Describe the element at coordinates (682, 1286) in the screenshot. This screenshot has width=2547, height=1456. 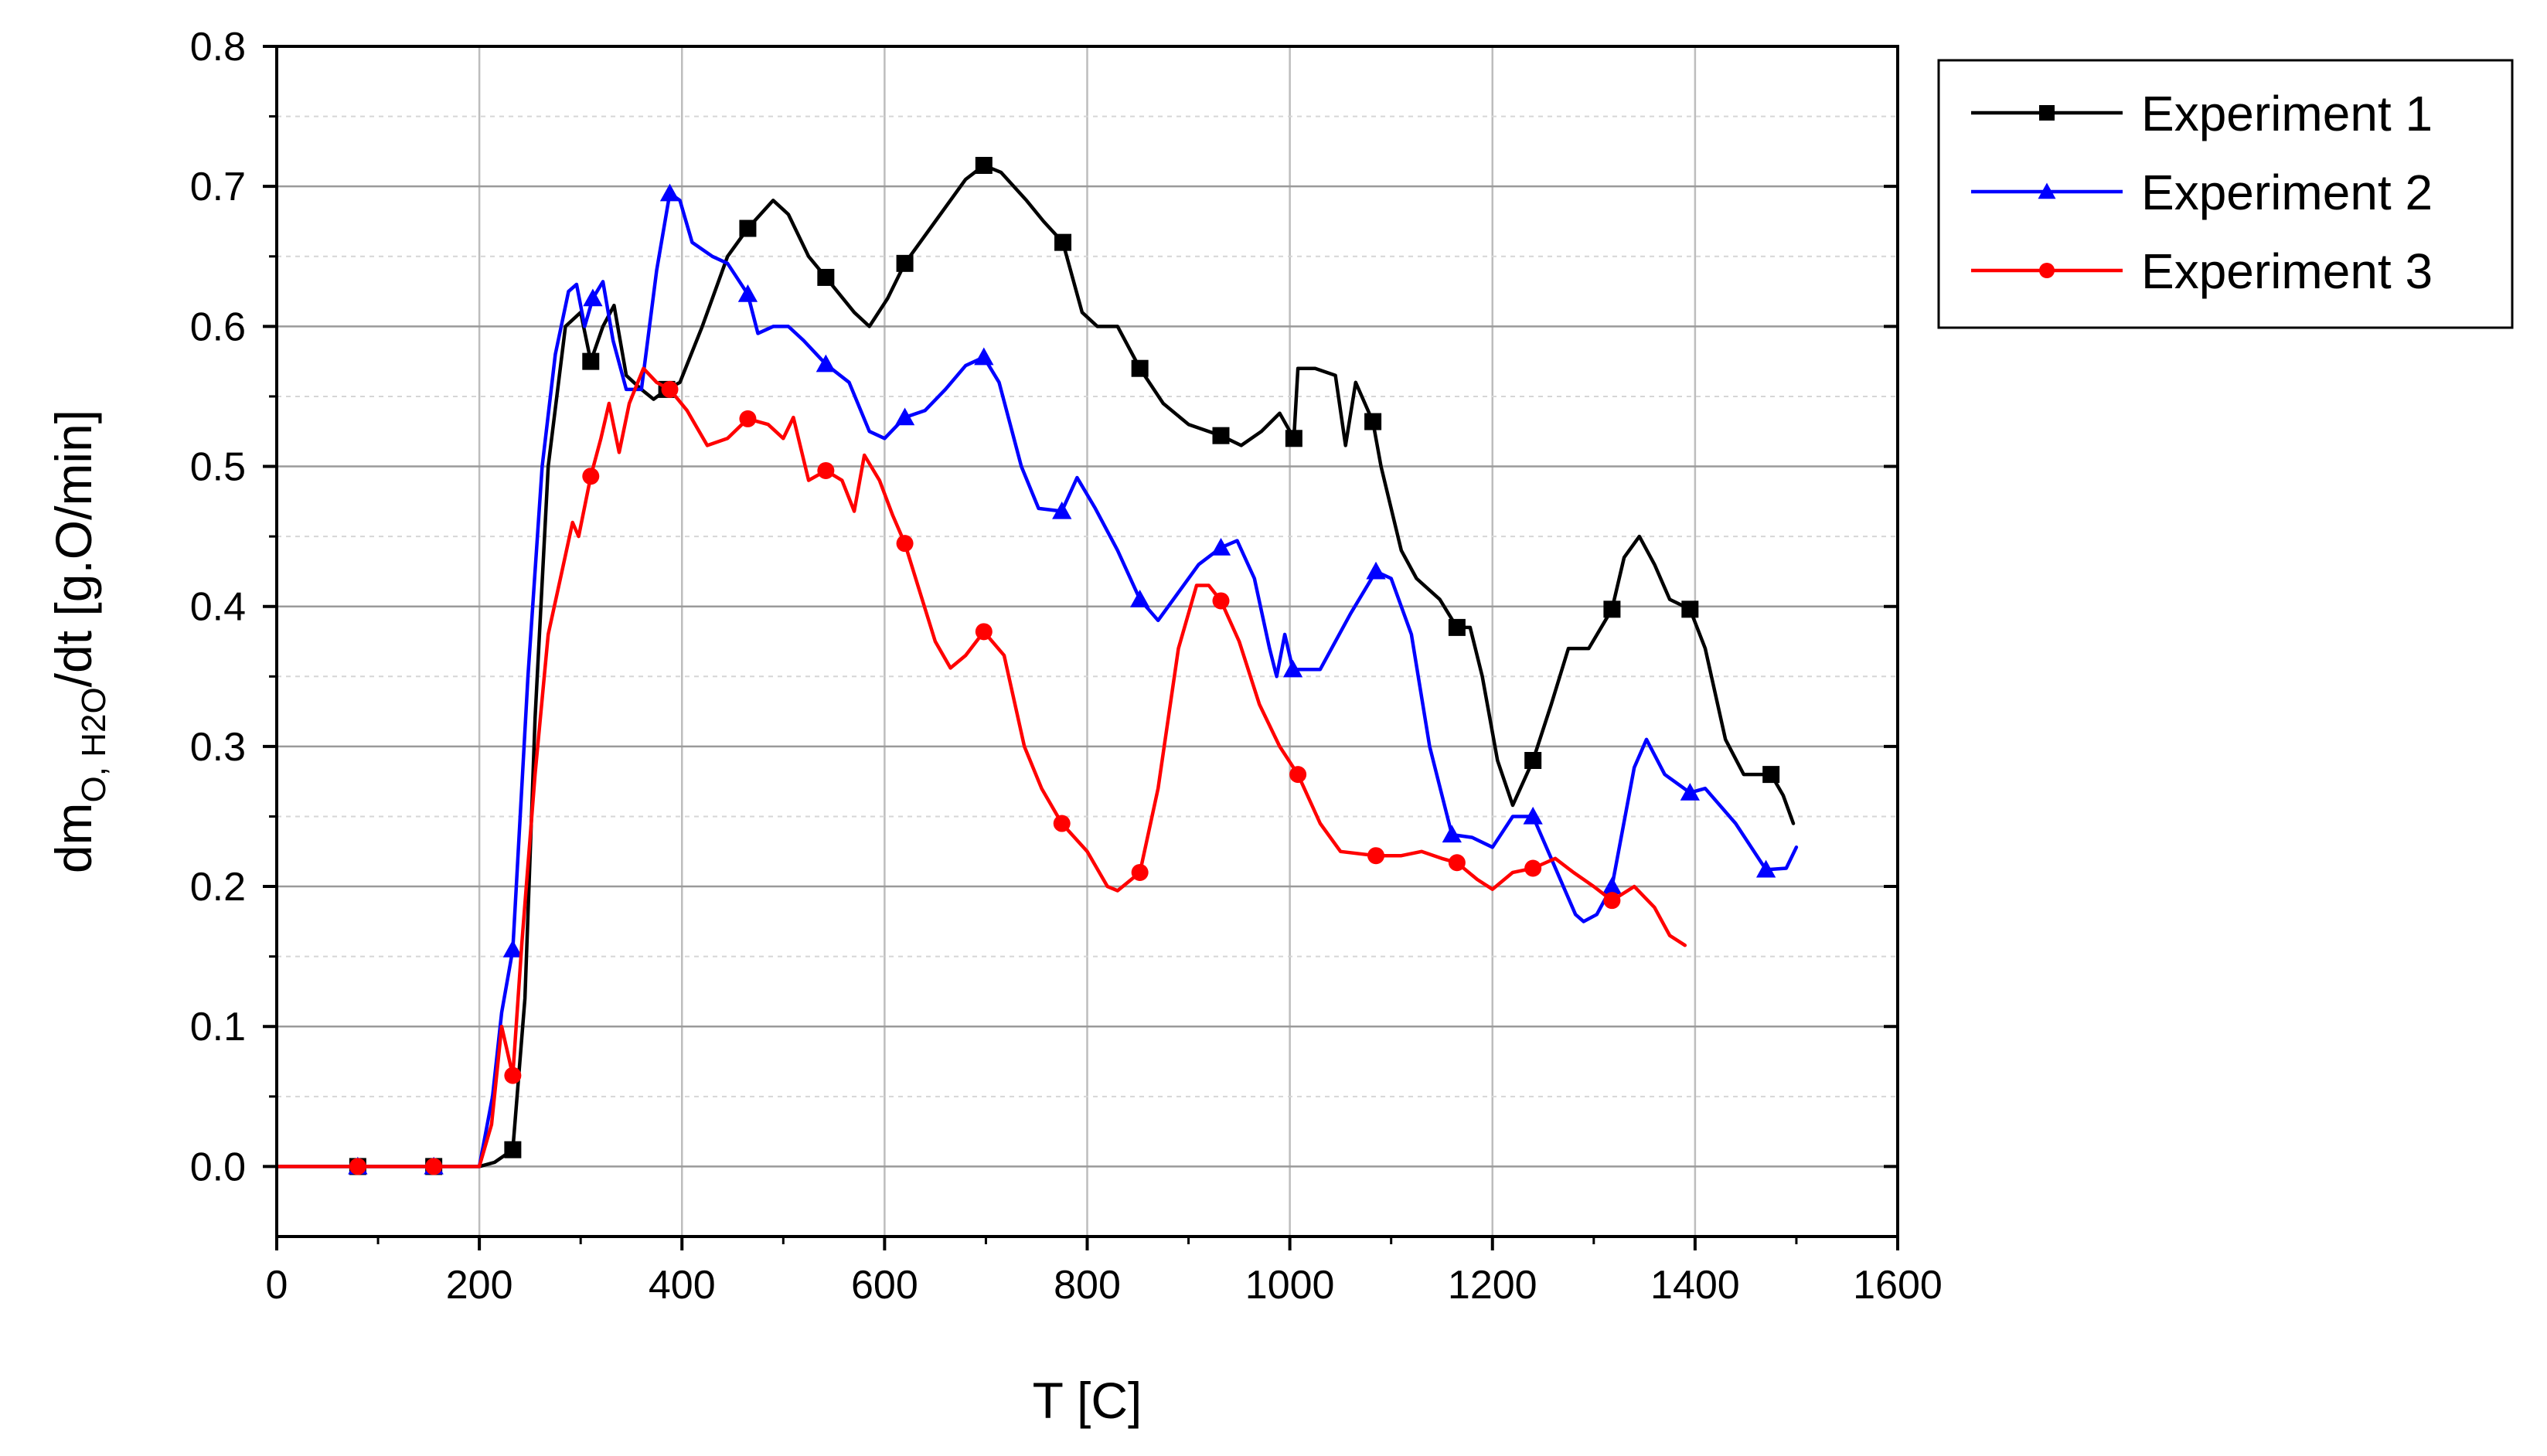
I see `x-tick-label: 400` at that location.